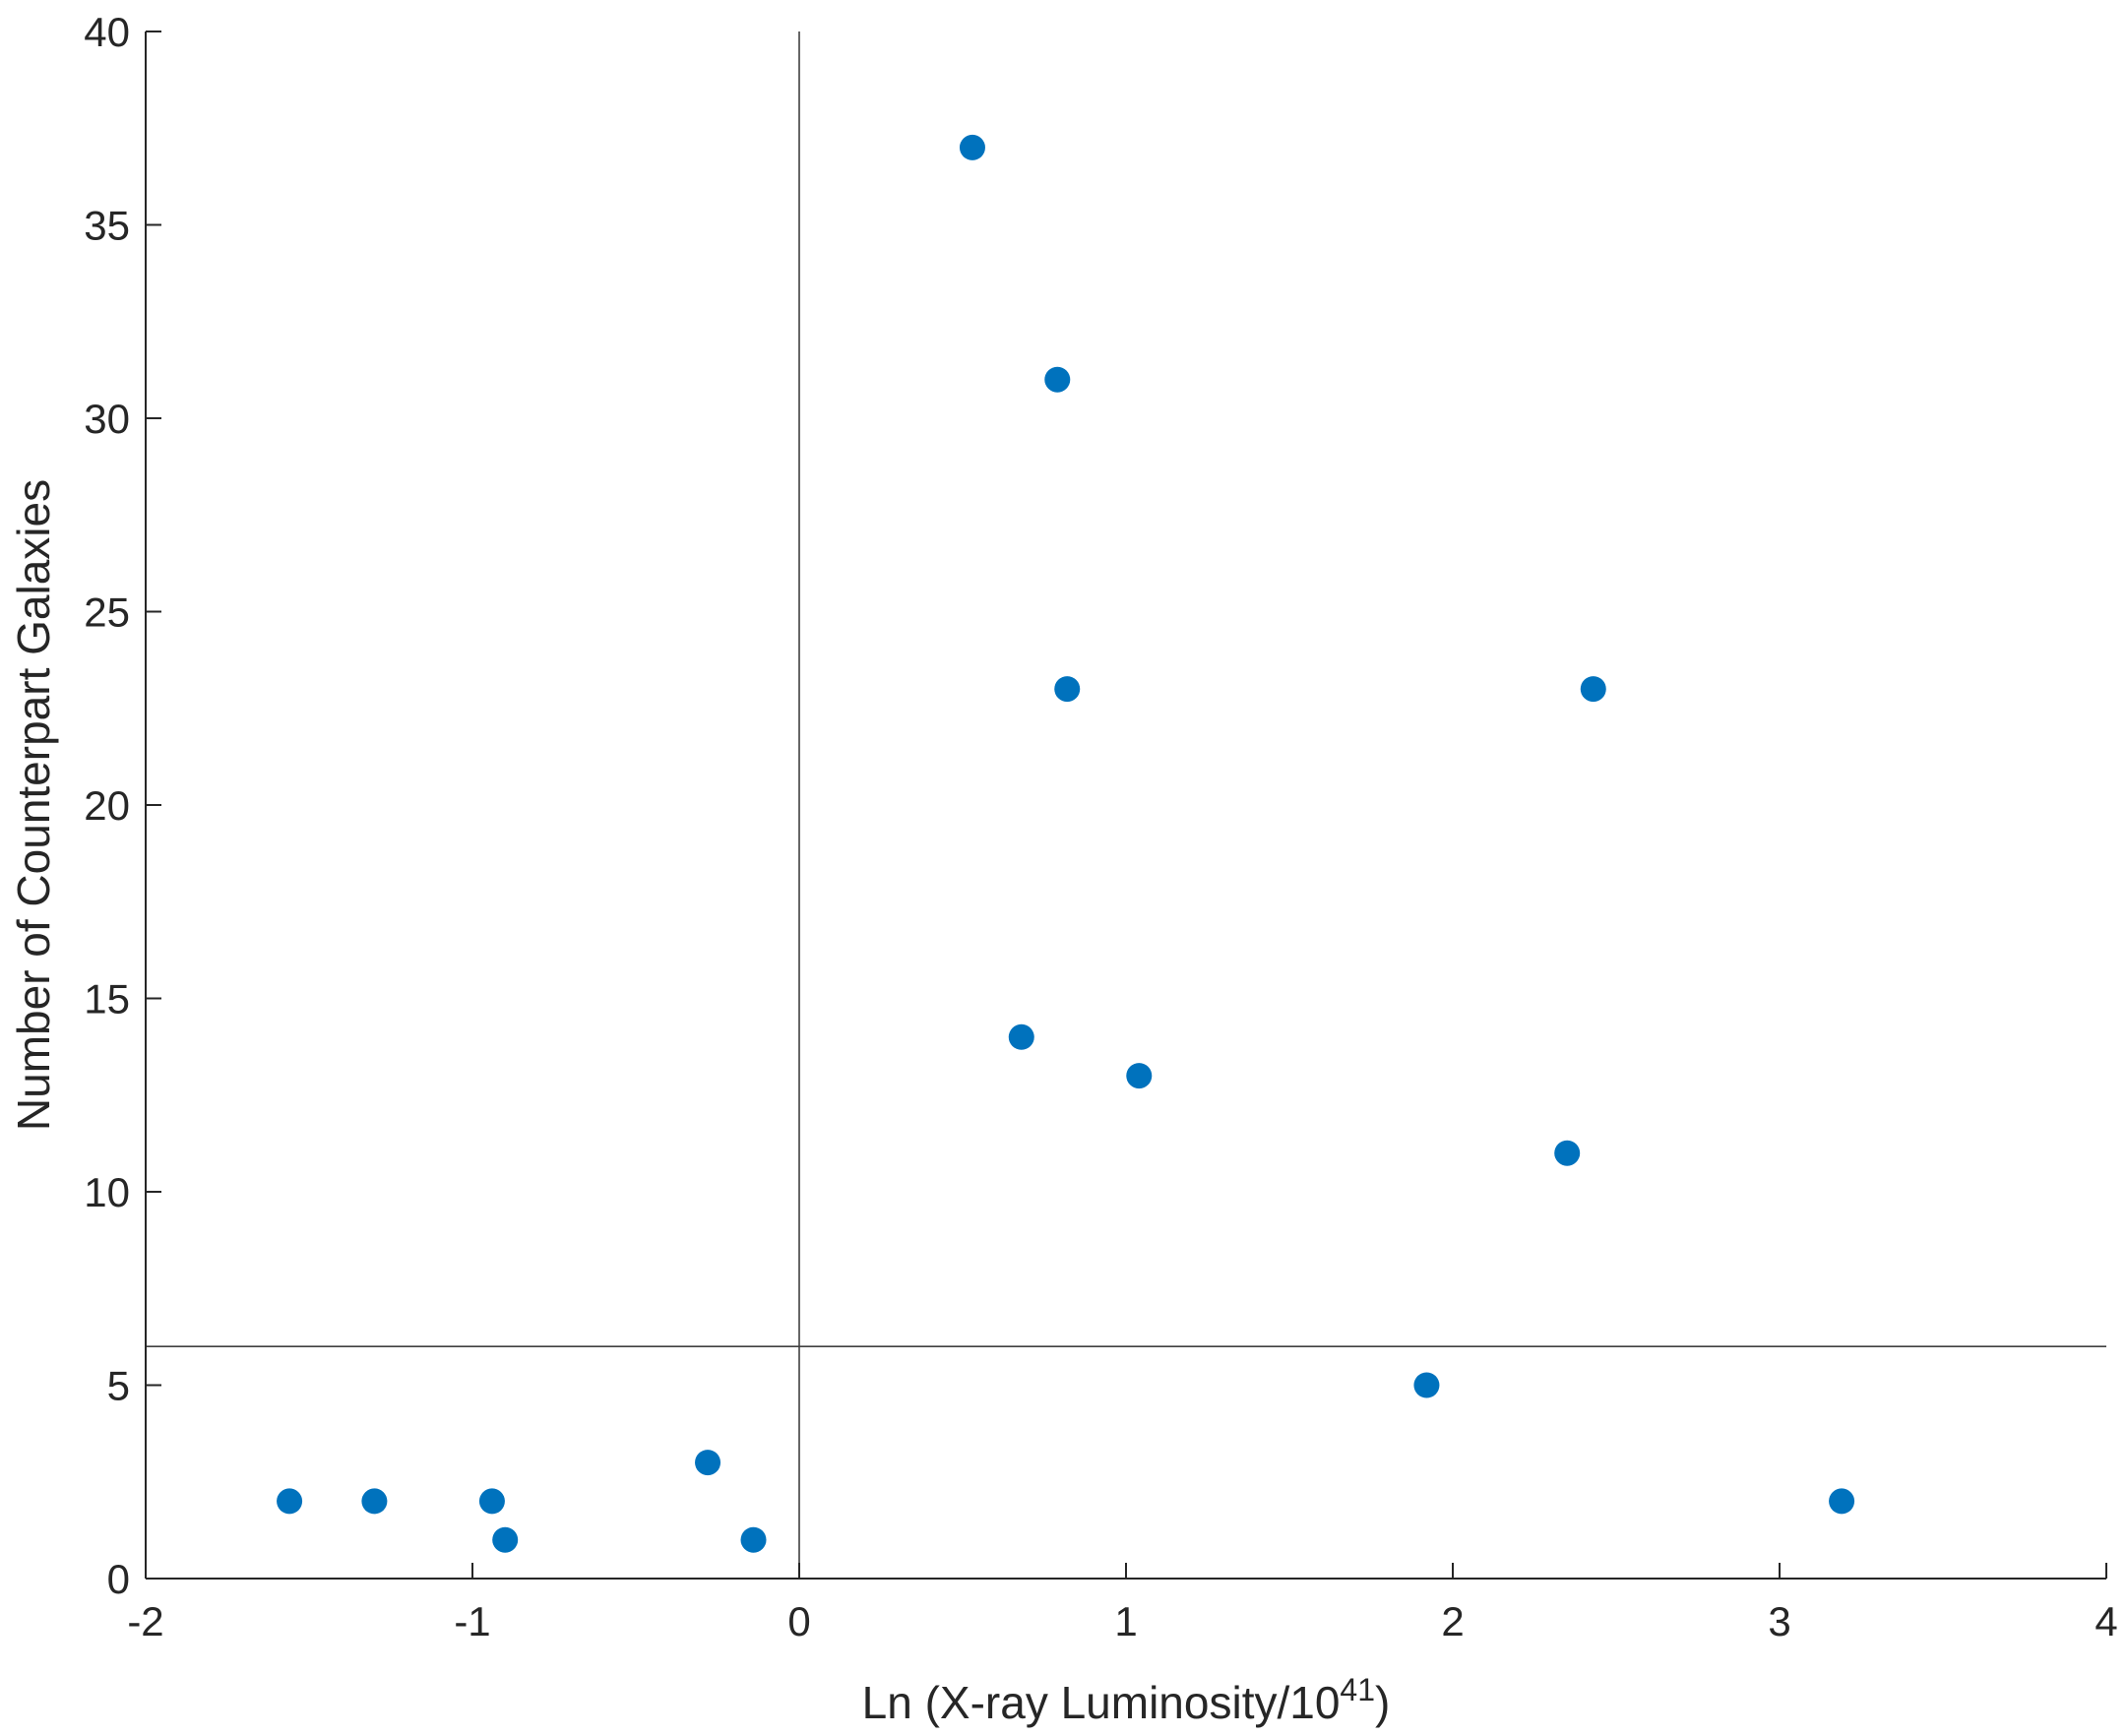 The image size is (2127, 1736). What do you see at coordinates (33, 805) in the screenshot?
I see `y-axis-title: Number of Counterpart Galaxies` at bounding box center [33, 805].